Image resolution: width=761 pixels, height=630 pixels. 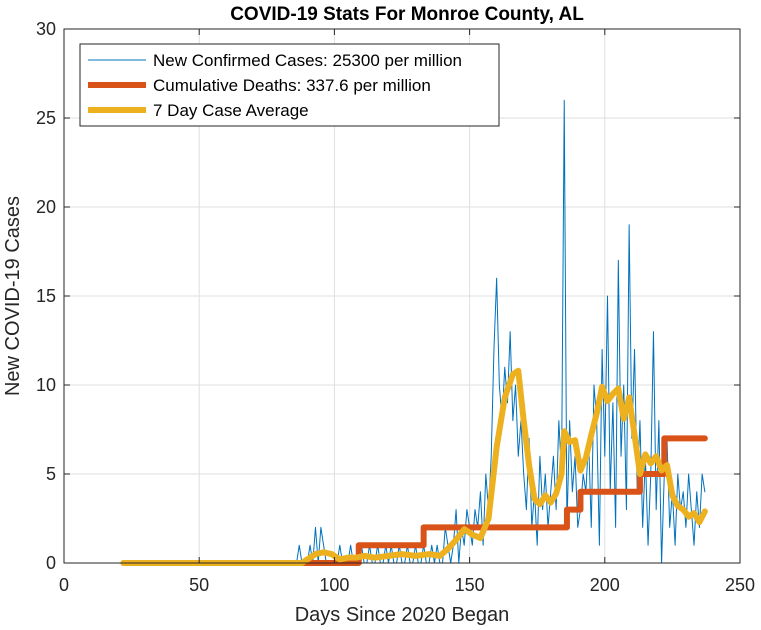 What do you see at coordinates (307, 60) in the screenshot?
I see `legend-label-new-cases: New Confirmed Cases: 25300 per million` at bounding box center [307, 60].